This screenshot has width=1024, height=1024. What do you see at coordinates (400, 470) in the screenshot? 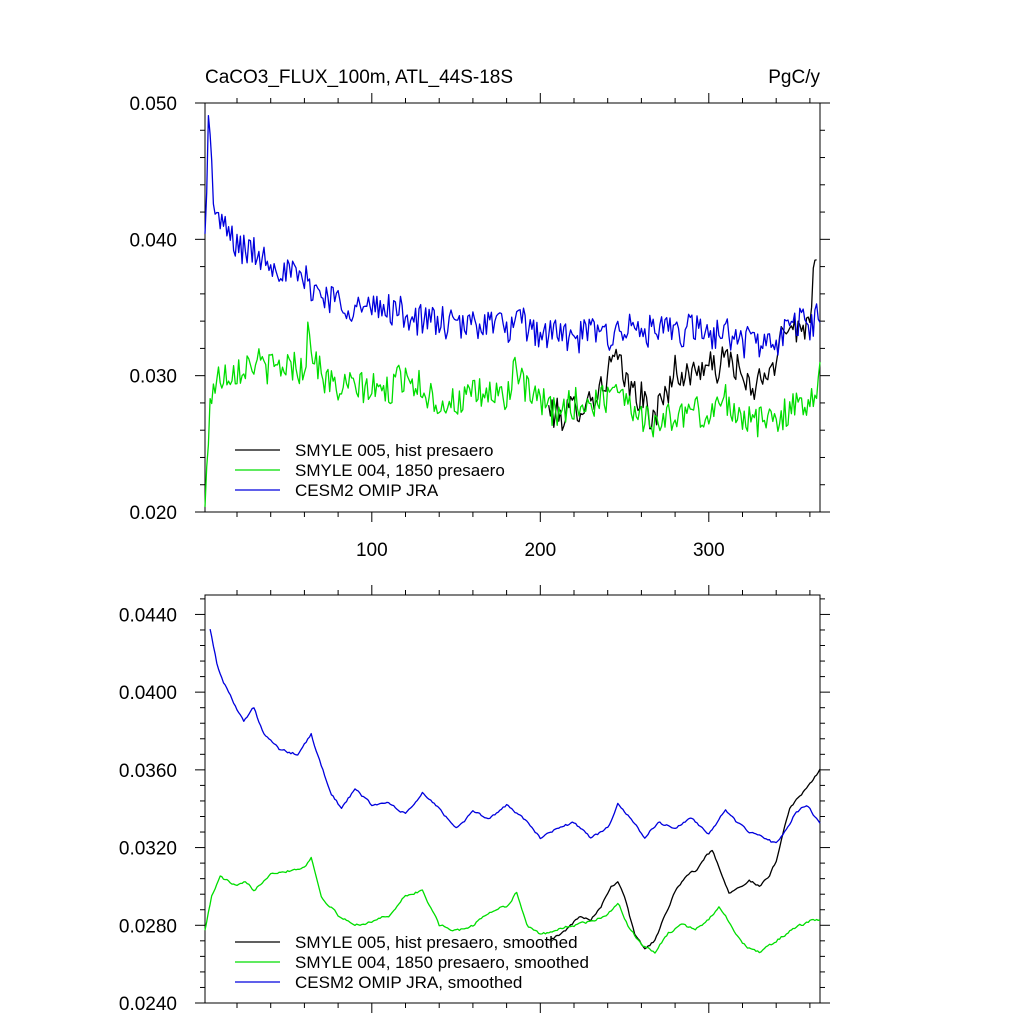
I see `legend-label-smyle-004-1850-presaero: SMYLE 004, 1850 presaero` at bounding box center [400, 470].